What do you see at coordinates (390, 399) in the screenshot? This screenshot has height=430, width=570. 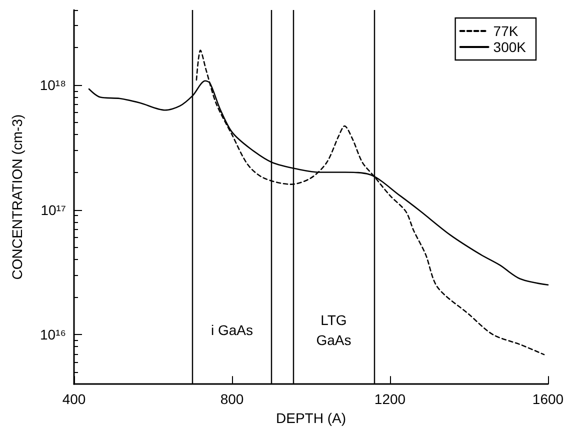 I see `x-tick-label: 1200` at bounding box center [390, 399].